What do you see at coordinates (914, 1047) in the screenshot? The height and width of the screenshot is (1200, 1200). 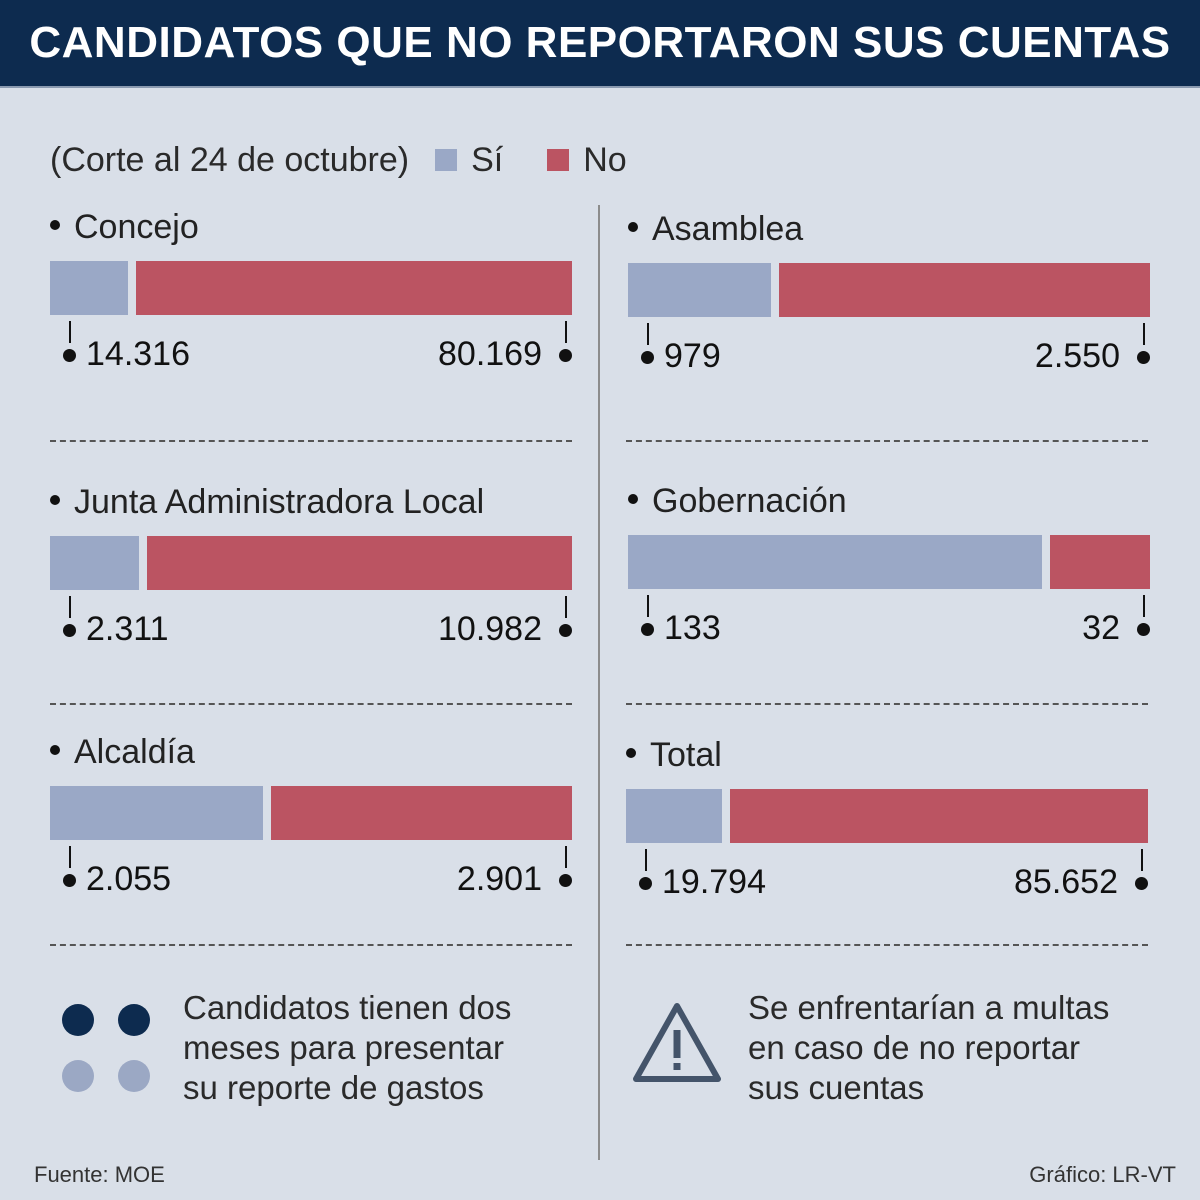 I see `note-right-line: en caso de no reportar` at bounding box center [914, 1047].